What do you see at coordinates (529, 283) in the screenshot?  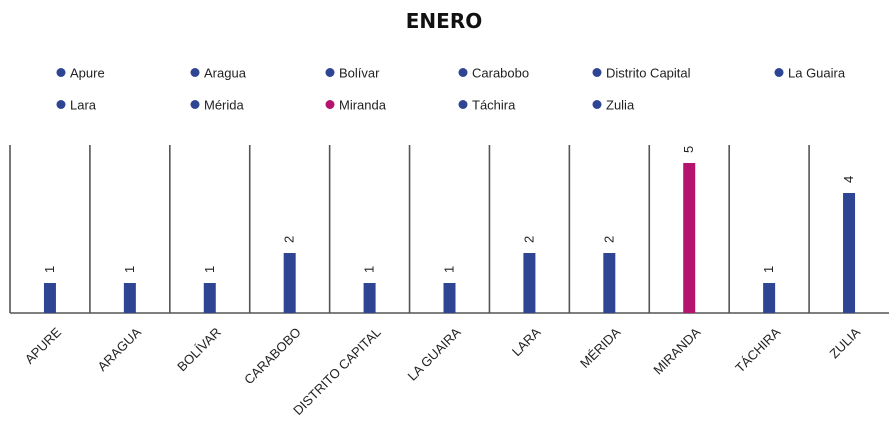 I see `bar-lara` at bounding box center [529, 283].